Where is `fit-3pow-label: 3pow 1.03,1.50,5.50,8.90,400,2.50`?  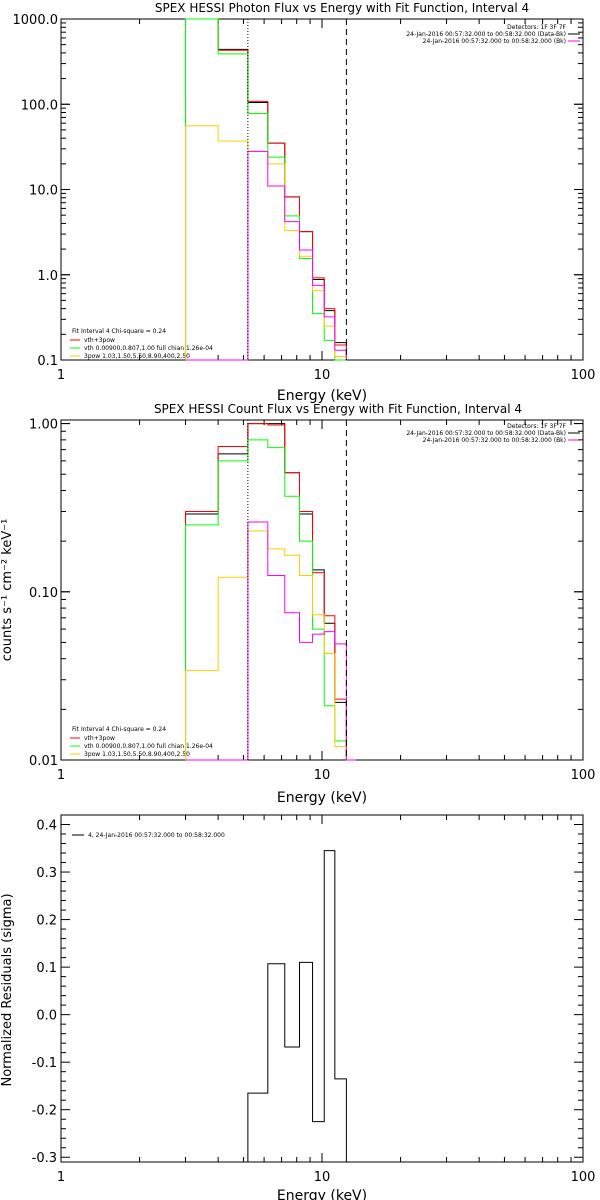 fit-3pow-label: 3pow 1.03,1.50,5.50,8.90,400,2.50 is located at coordinates (137, 356).